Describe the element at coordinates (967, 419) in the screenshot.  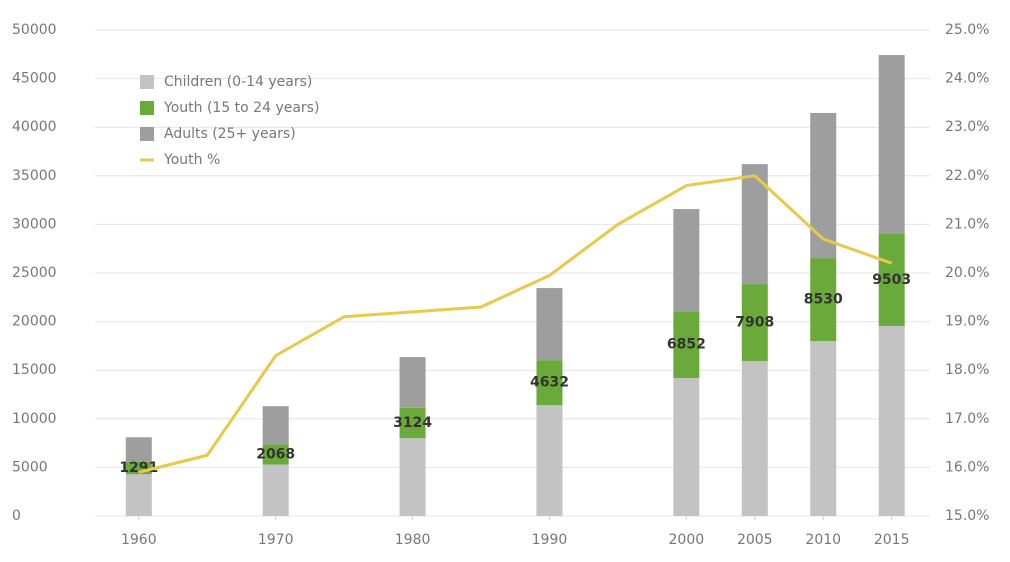
I see `y2-tick-label: 17.0%` at that location.